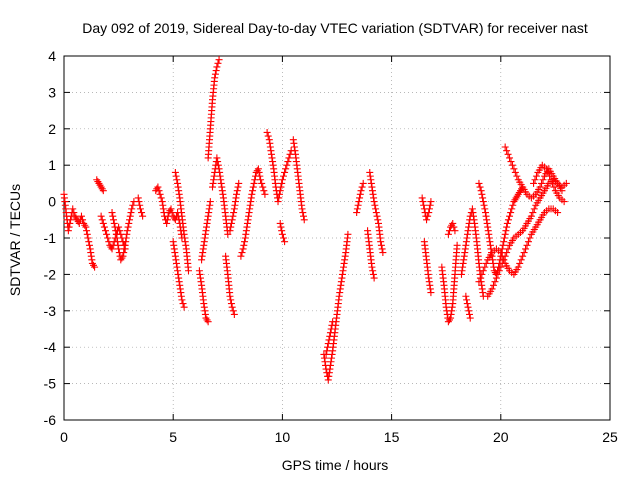 The image size is (640, 480). Describe the element at coordinates (50, 420) in the screenshot. I see `y-tick-label: -6` at that location.